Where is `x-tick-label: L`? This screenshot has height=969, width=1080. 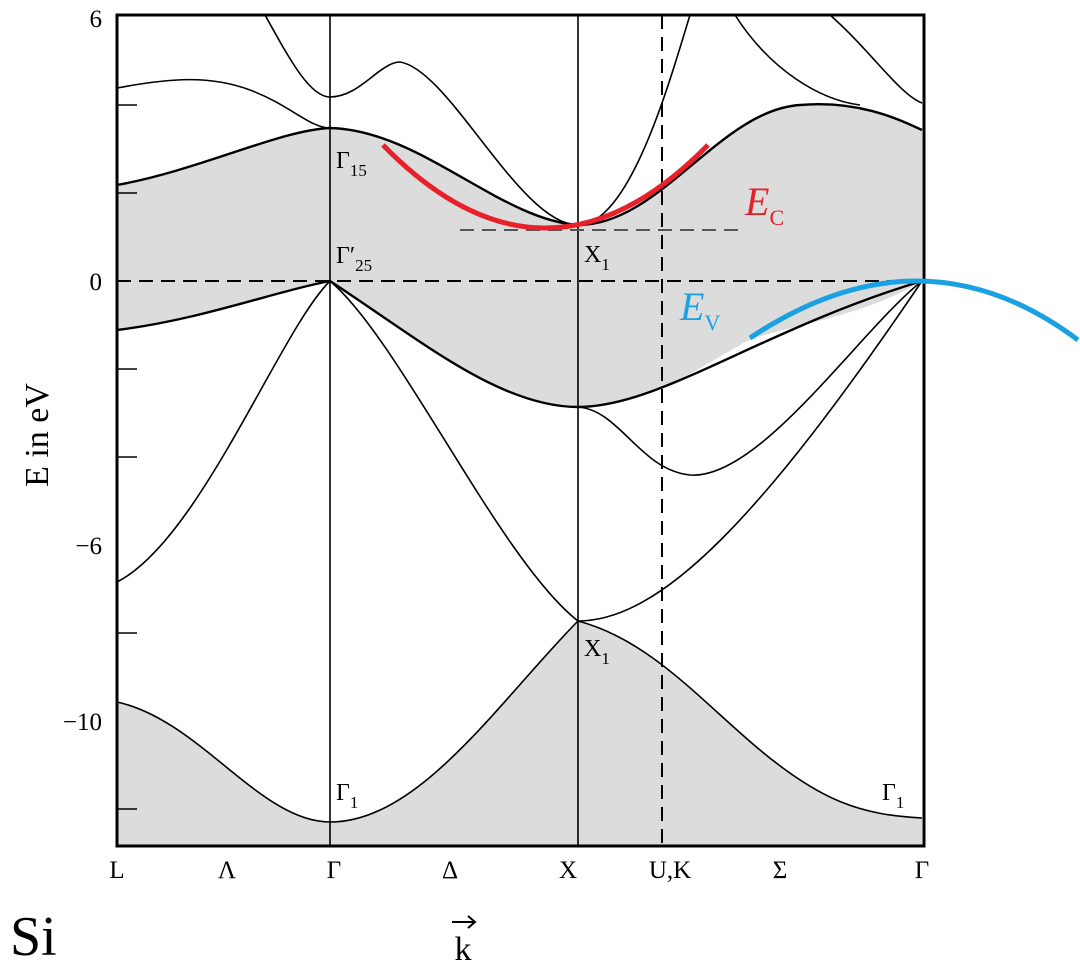
x-tick-label: L is located at coordinates (116, 870).